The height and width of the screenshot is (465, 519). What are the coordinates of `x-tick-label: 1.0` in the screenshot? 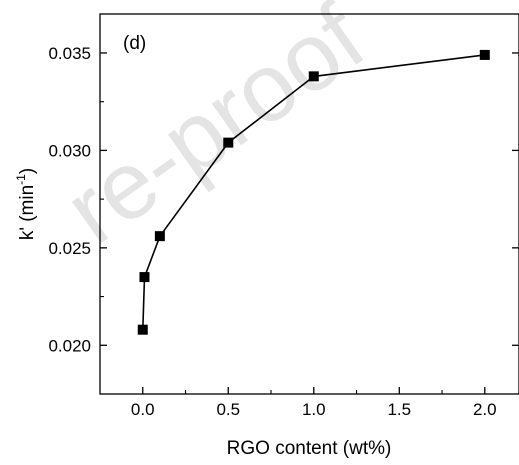 It's located at (314, 409).